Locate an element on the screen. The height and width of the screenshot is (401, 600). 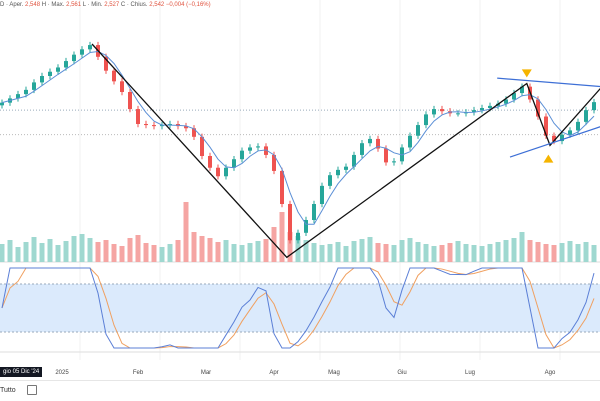
x-axis-label: Mag is located at coordinates (334, 373).